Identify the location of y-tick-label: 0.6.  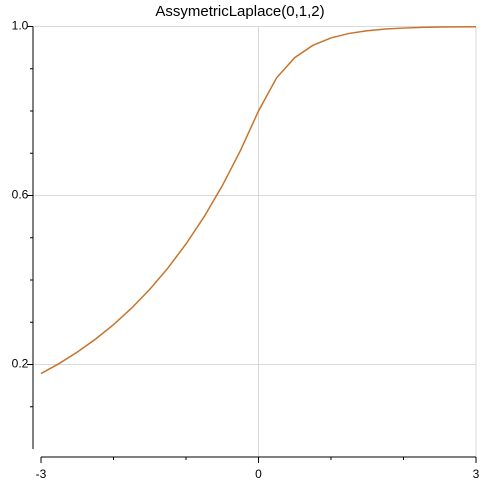
(20, 195).